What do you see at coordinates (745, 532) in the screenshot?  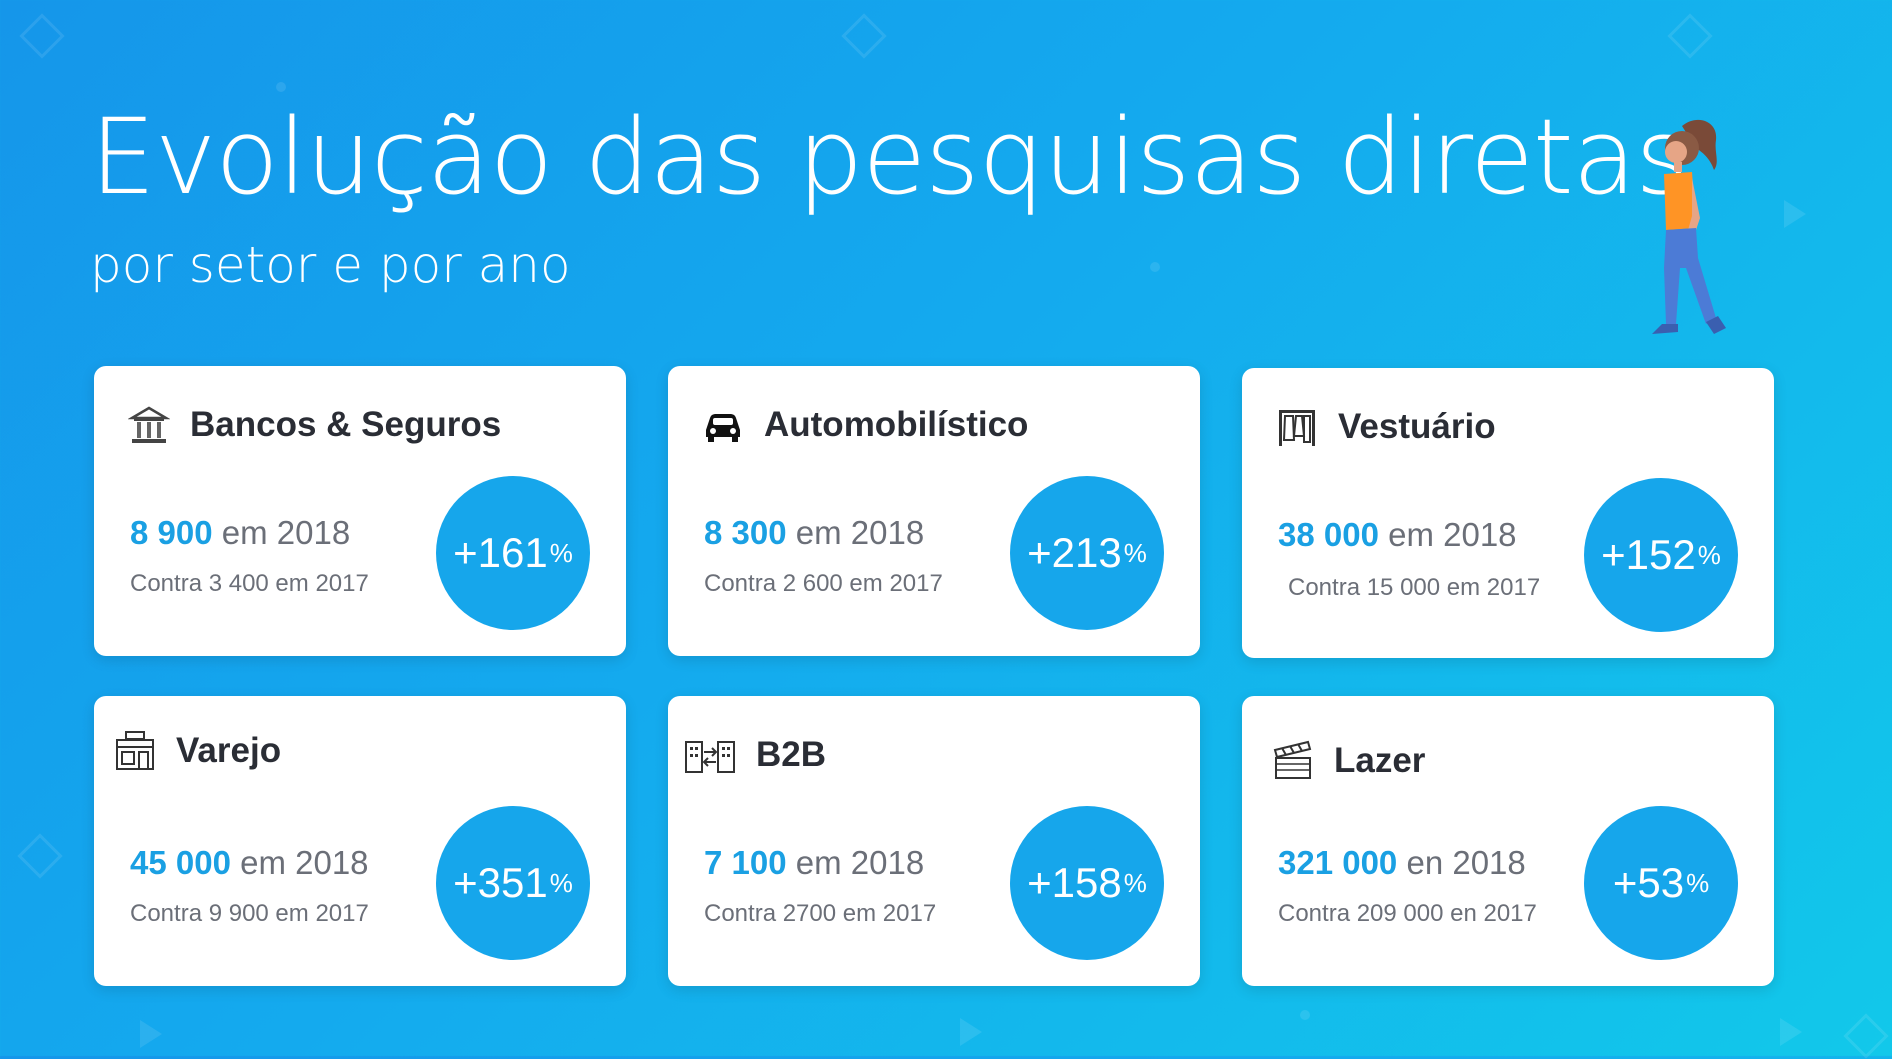 I see `search-count: 8 300` at bounding box center [745, 532].